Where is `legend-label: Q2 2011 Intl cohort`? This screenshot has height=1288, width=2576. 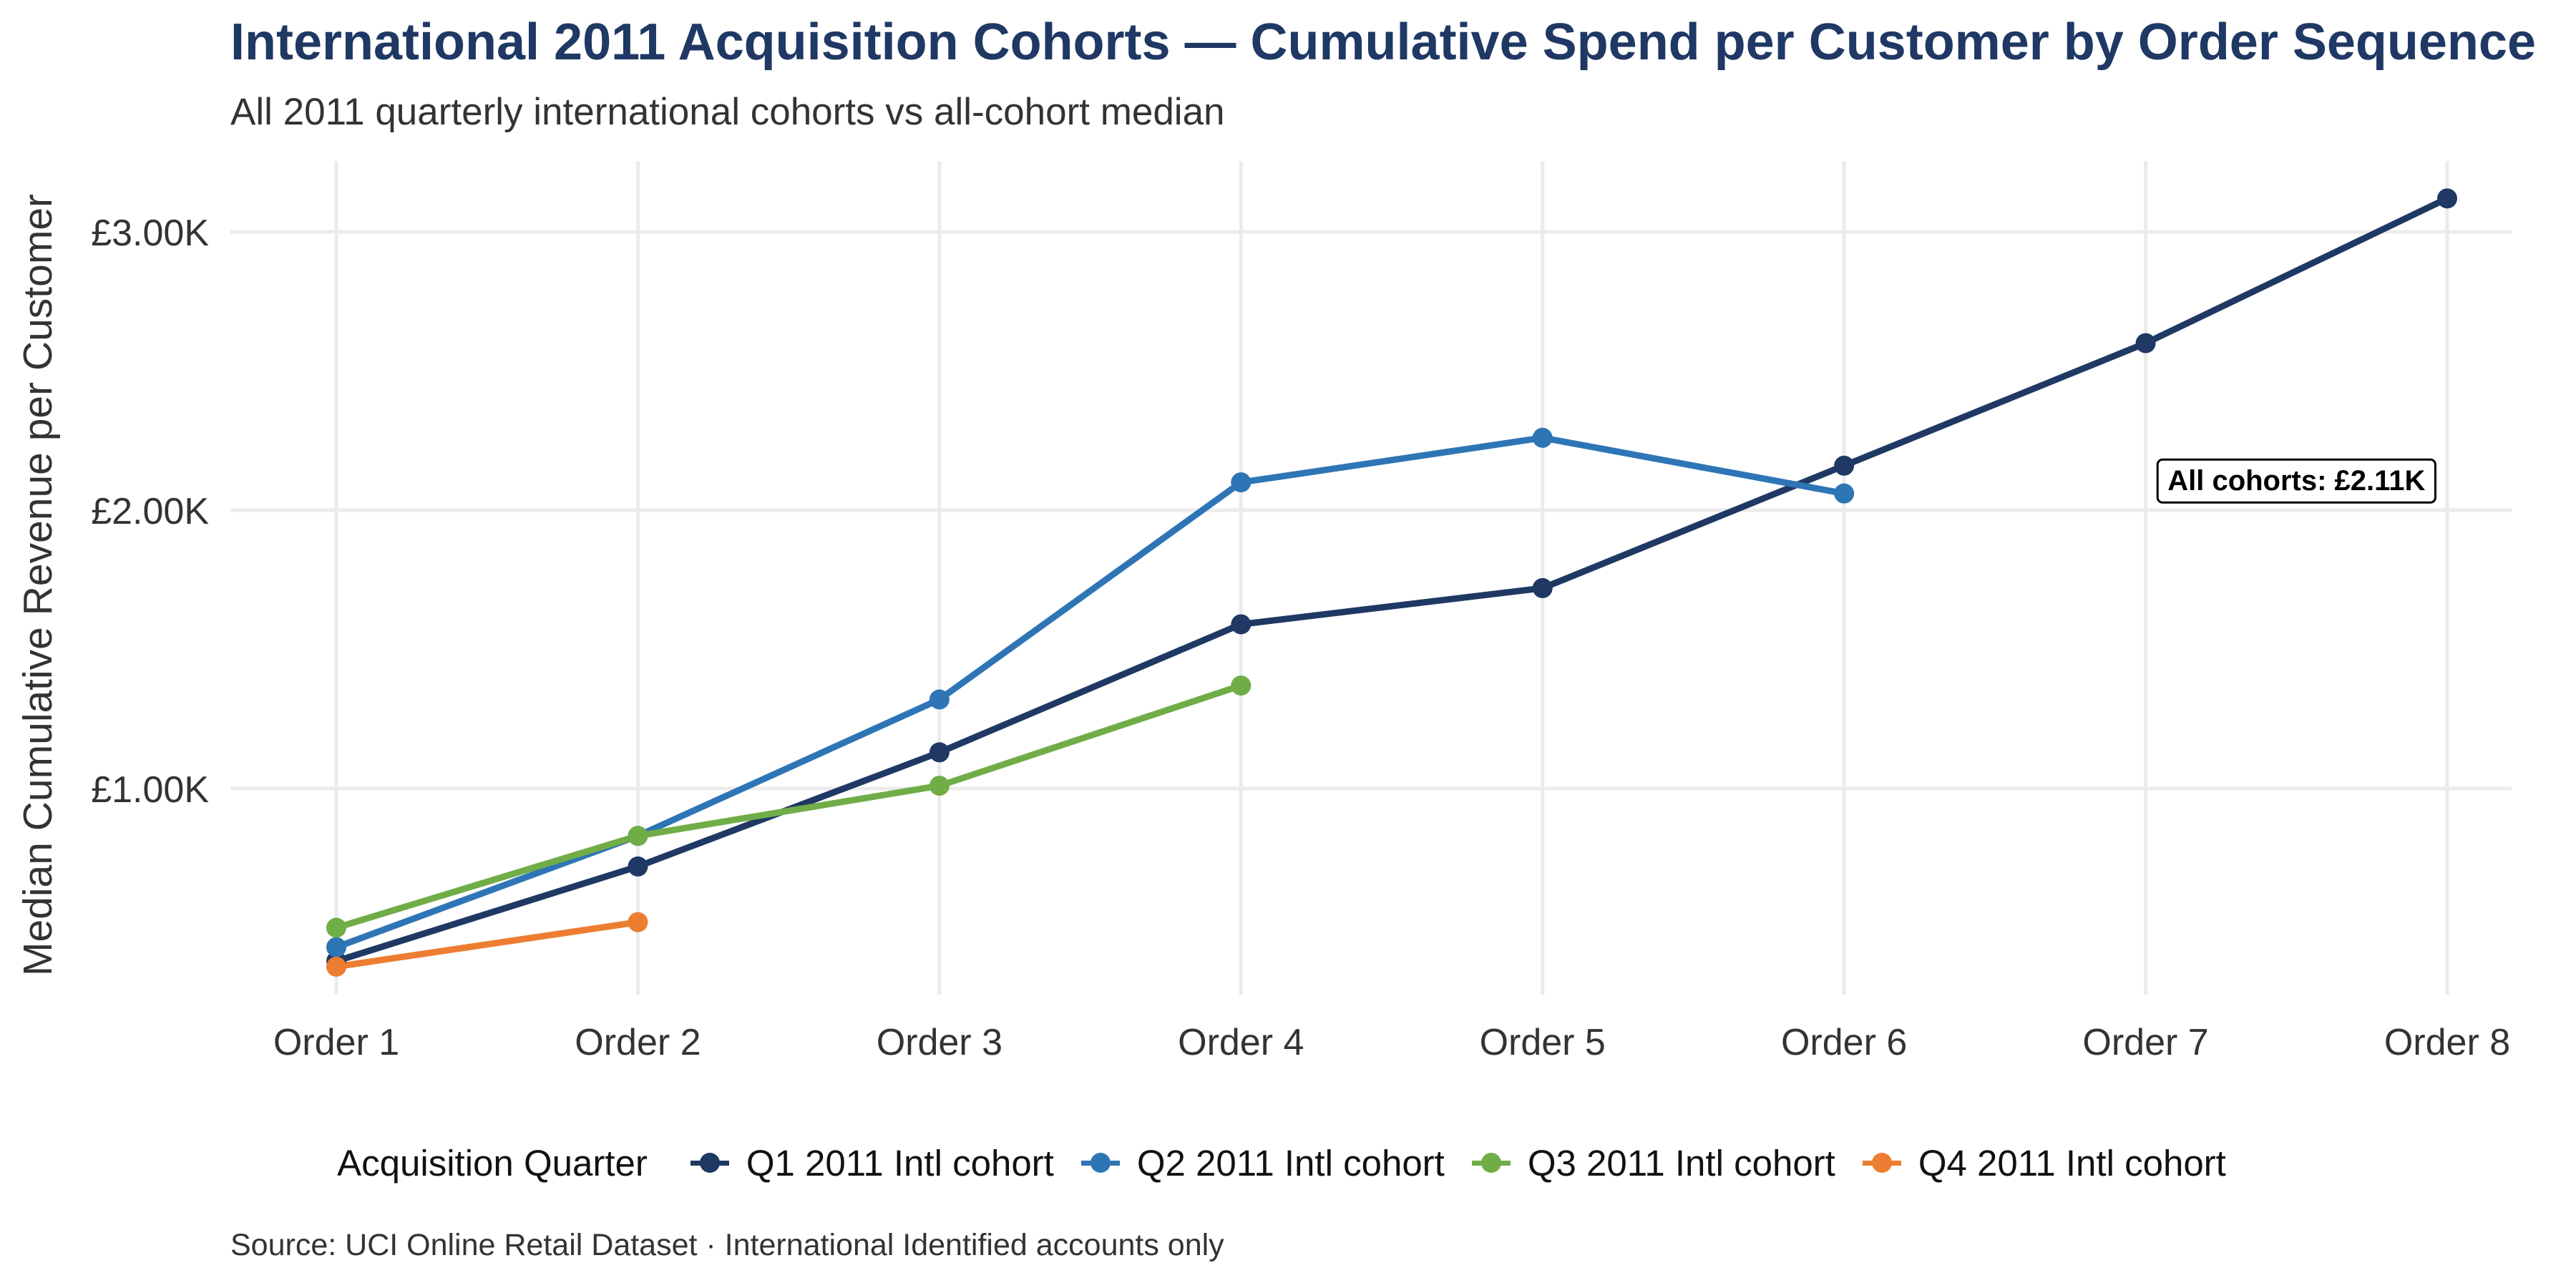
legend-label: Q2 2011 Intl cohort is located at coordinates (1290, 1163).